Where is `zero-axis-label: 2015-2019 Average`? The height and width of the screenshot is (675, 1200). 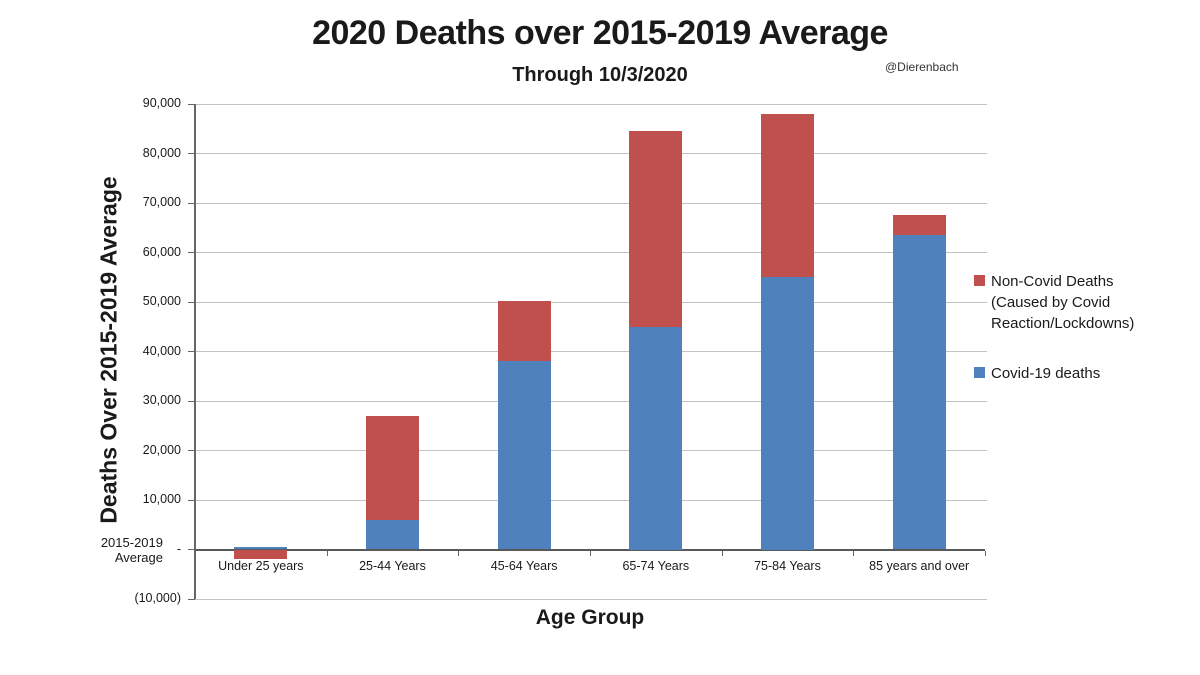 zero-axis-label: 2015-2019 Average is located at coordinates (129, 550).